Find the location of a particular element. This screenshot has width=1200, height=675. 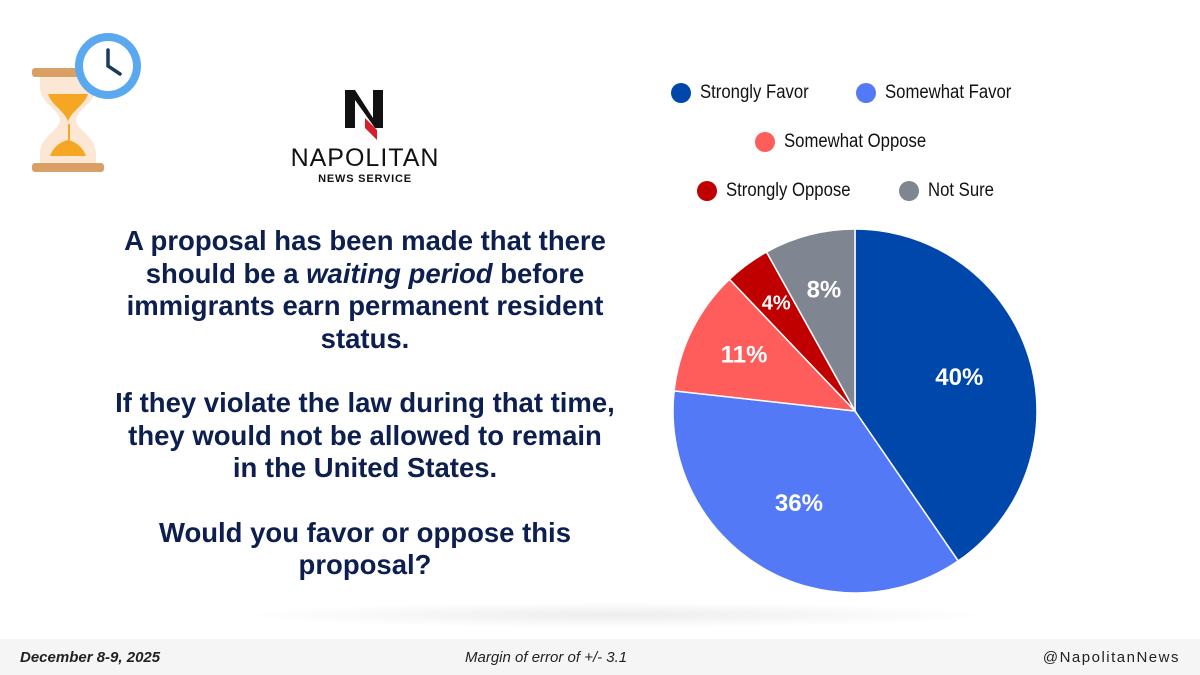

napolitan-logo: NAPOLITAN NEWS SERVICE is located at coordinates (365, 137).